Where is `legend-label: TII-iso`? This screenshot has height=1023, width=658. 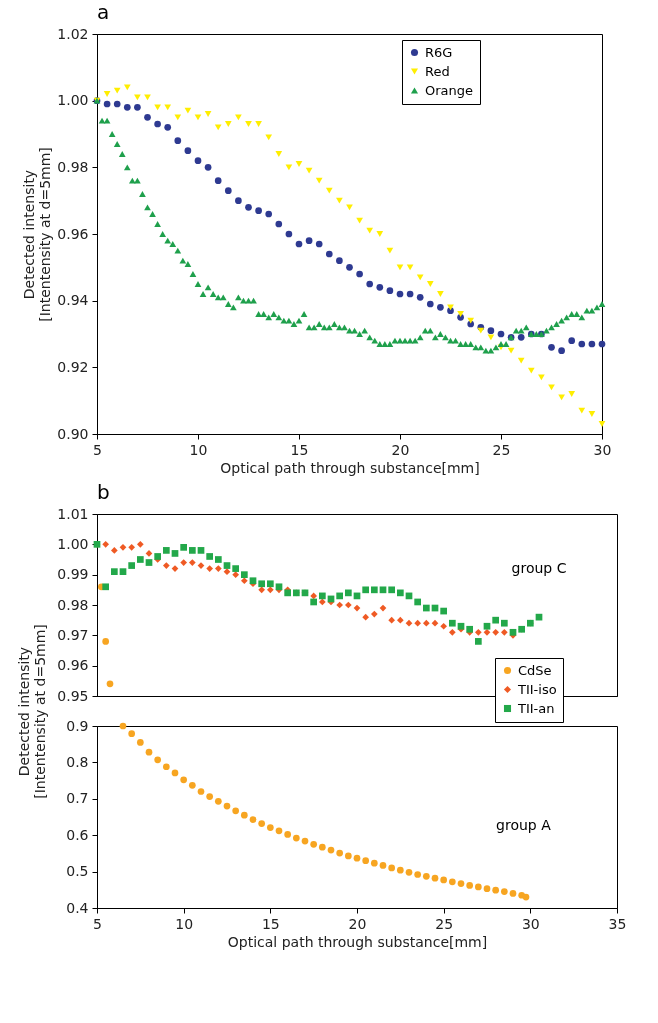
legend-label: TII-iso is located at coordinates (537, 689).